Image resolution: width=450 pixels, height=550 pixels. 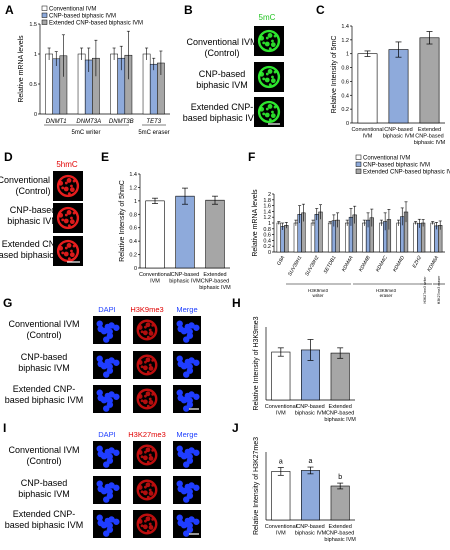 What do you see at coordinates (4, 428) in the screenshot?
I see `panel-letter-i: I` at bounding box center [4, 428].